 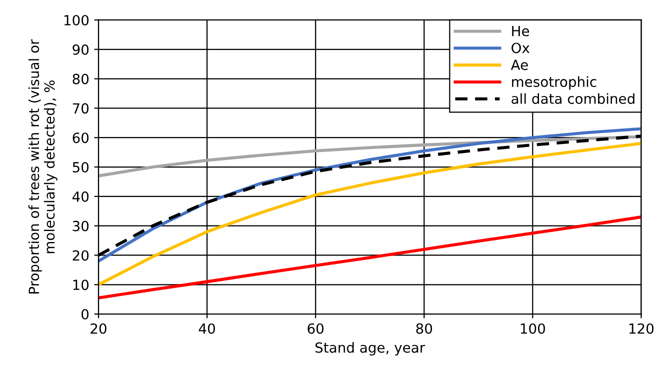 I want to click on y-tick-label: 20, so click(x=80, y=255).